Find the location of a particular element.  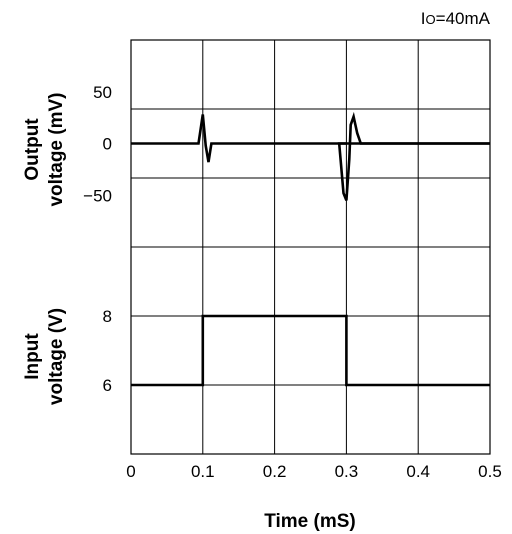

y-tick-labels: 50 0 −50 8 6 is located at coordinates (97, 239).